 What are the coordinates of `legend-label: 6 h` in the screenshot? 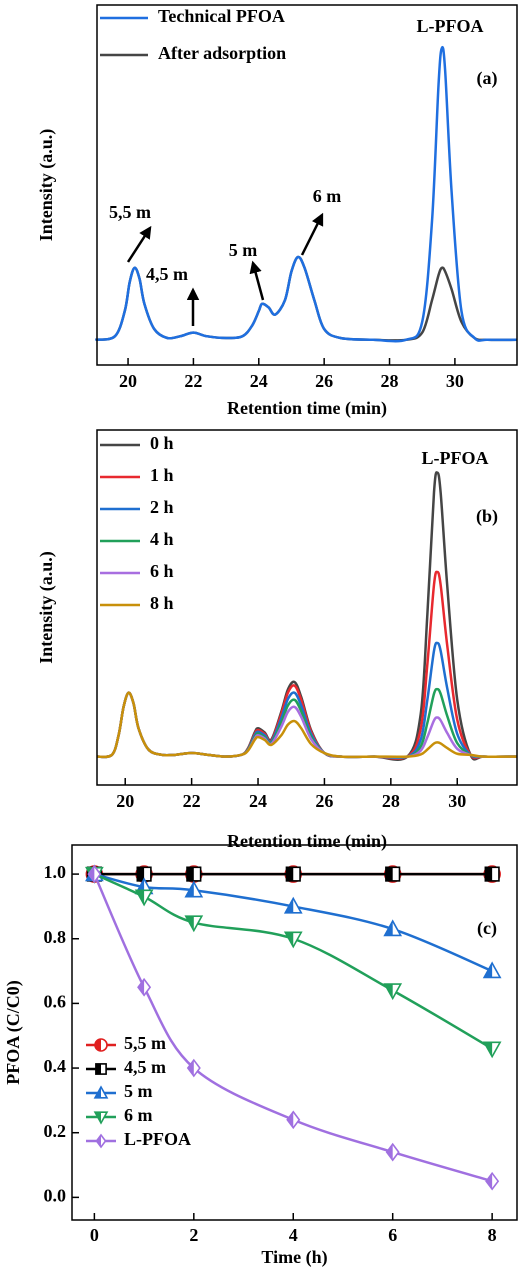 It's located at (162, 571).